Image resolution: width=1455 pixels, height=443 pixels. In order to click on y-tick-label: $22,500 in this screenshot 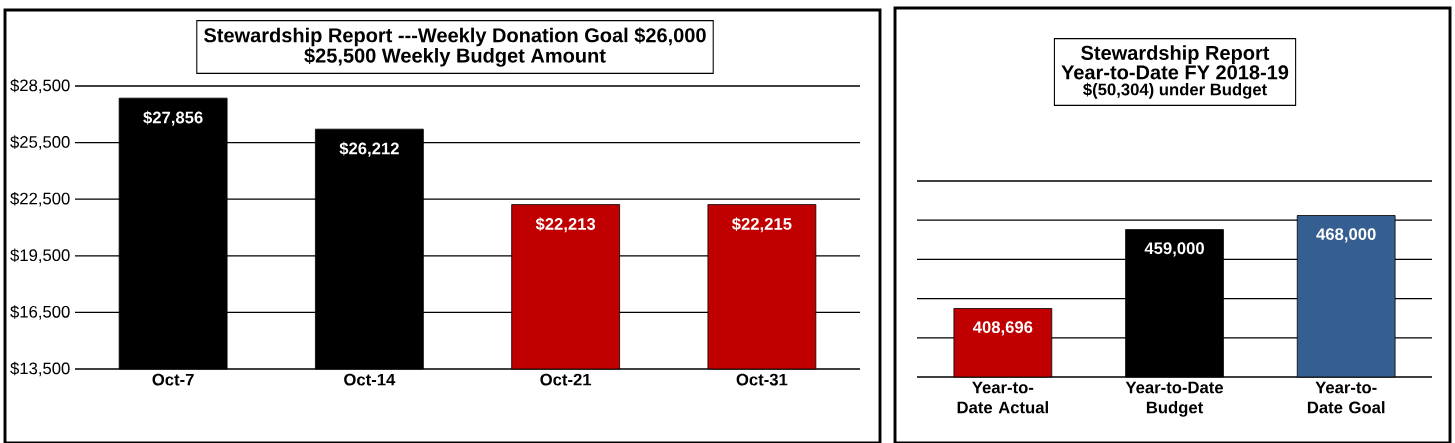, I will do `click(40, 199)`.